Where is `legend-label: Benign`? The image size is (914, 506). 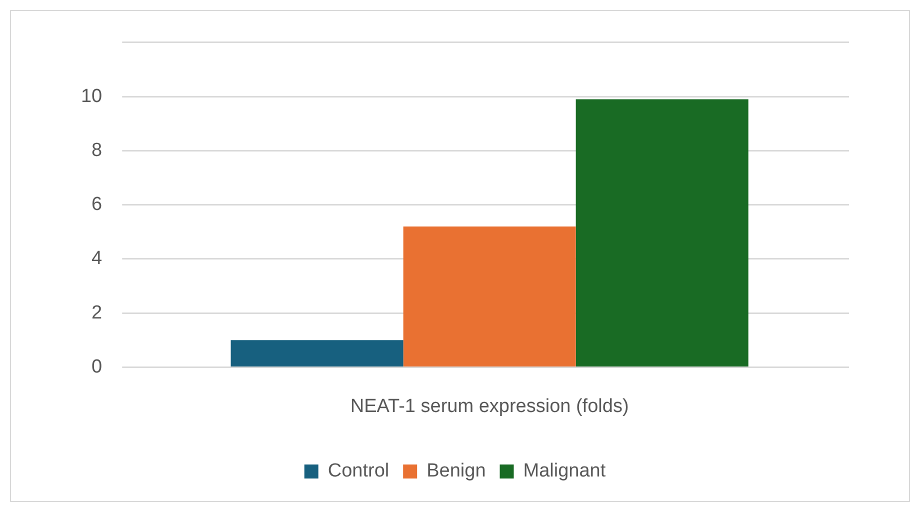 legend-label: Benign is located at coordinates (456, 471).